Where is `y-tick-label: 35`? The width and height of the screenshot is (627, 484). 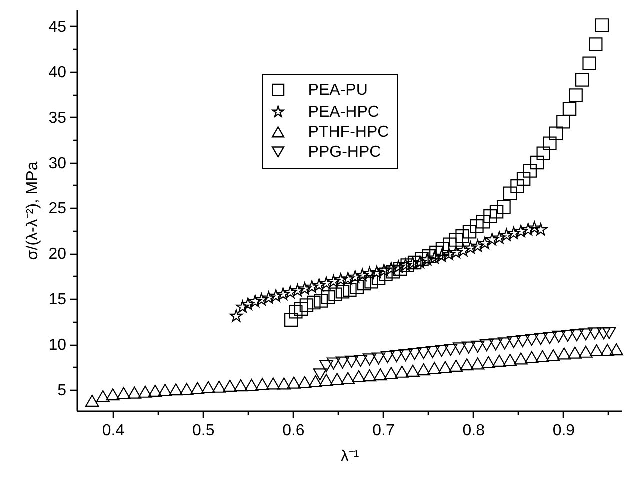 y-tick-label: 35 is located at coordinates (57, 118).